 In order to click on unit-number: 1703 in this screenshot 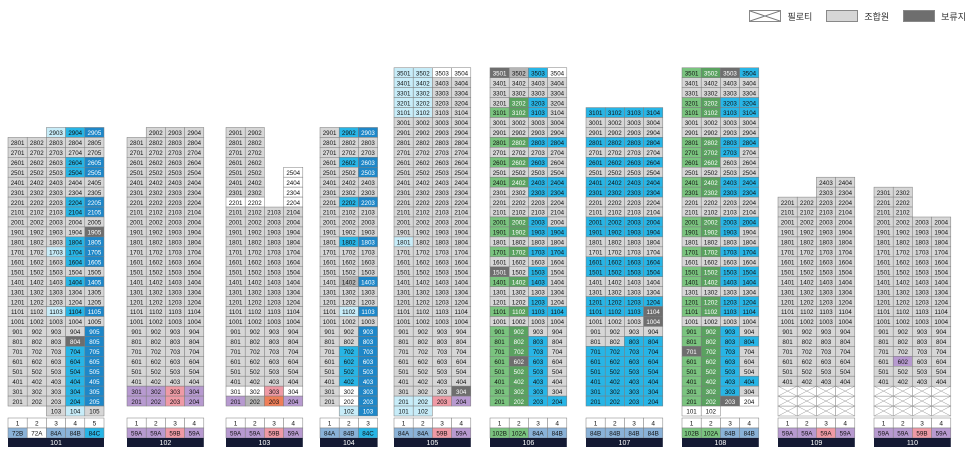, I will do `click(730, 253)`.